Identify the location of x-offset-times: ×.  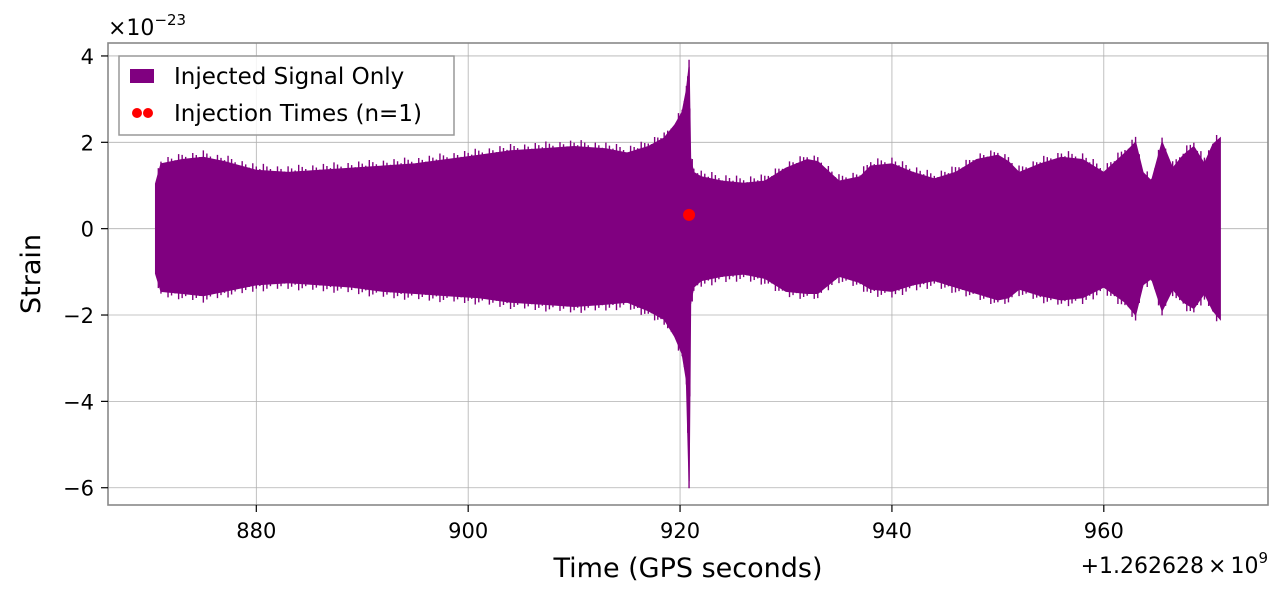
(1217, 566).